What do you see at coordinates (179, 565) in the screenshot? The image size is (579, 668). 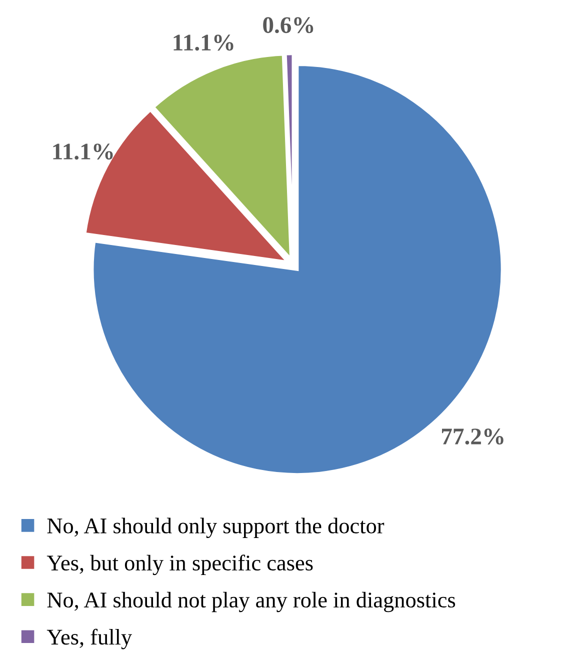 I see `legend-label: Yes, but only in specific cases` at bounding box center [179, 565].